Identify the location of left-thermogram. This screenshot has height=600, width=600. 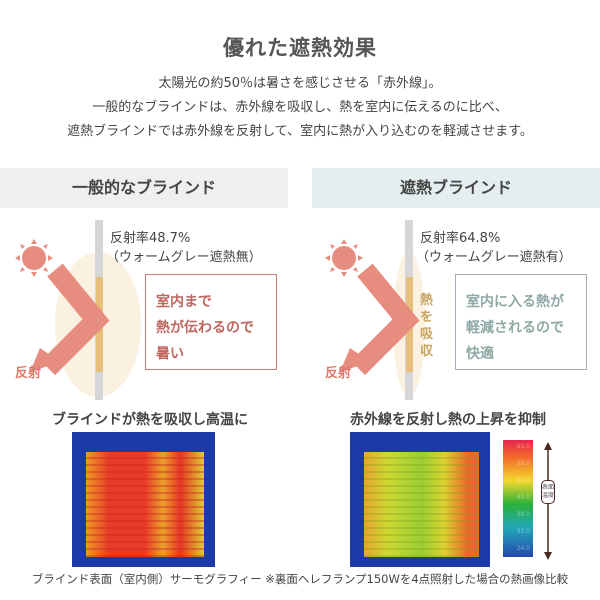
(143, 499).